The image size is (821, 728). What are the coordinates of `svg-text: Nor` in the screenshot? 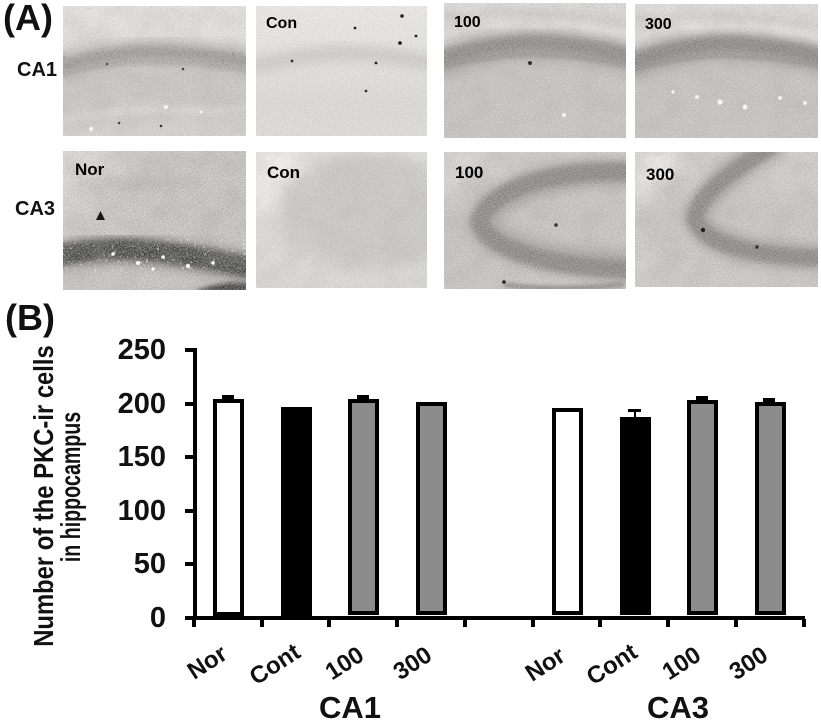 It's located at (90, 169).